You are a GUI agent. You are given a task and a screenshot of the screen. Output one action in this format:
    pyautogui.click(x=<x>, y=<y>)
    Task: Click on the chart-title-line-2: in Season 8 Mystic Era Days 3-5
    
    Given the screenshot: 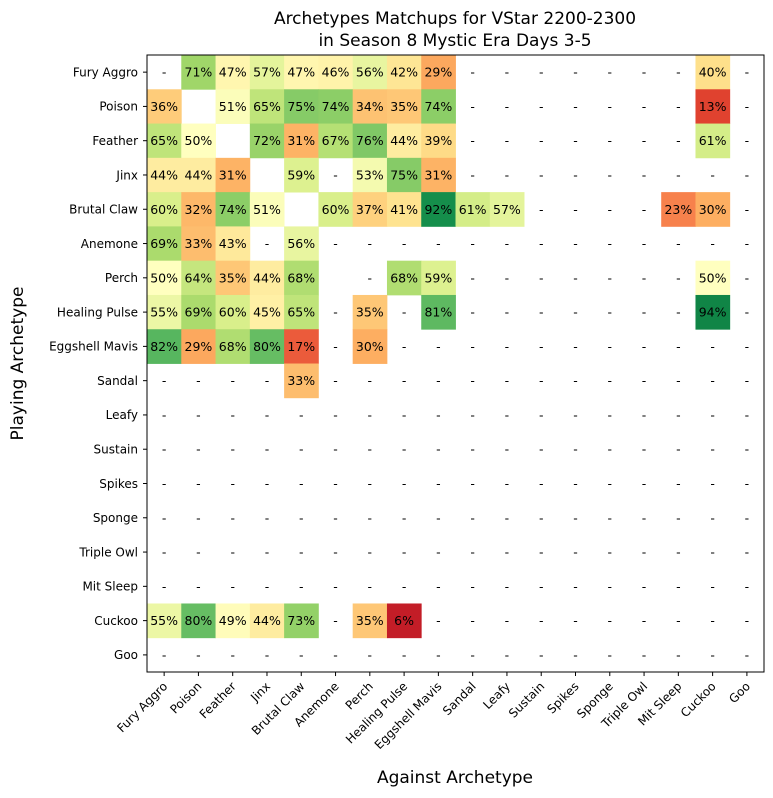 What is the action you would take?
    pyautogui.click(x=454, y=41)
    